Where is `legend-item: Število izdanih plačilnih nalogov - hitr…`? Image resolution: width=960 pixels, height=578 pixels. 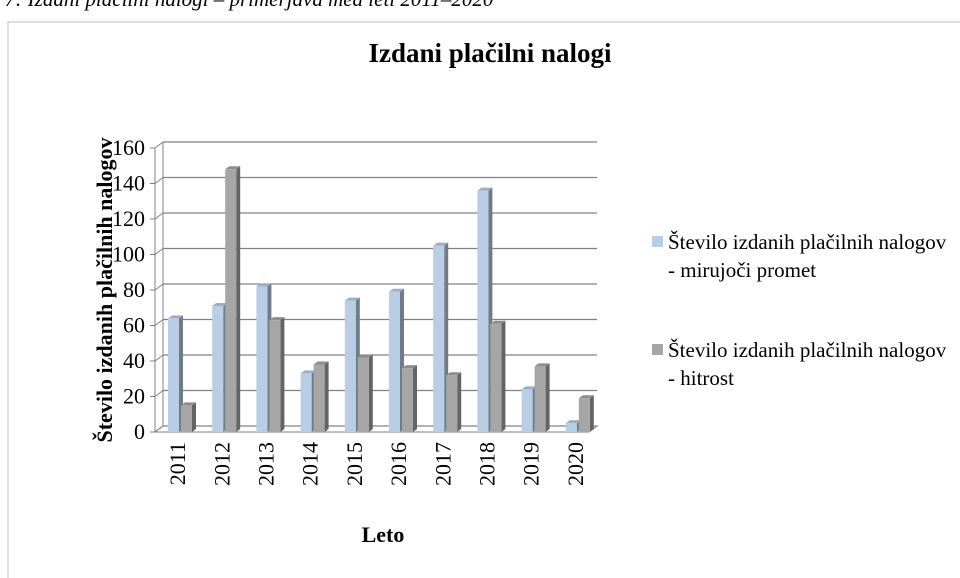 legend-item: Število izdanih plačilnih nalogov - hitr… is located at coordinates (805, 364).